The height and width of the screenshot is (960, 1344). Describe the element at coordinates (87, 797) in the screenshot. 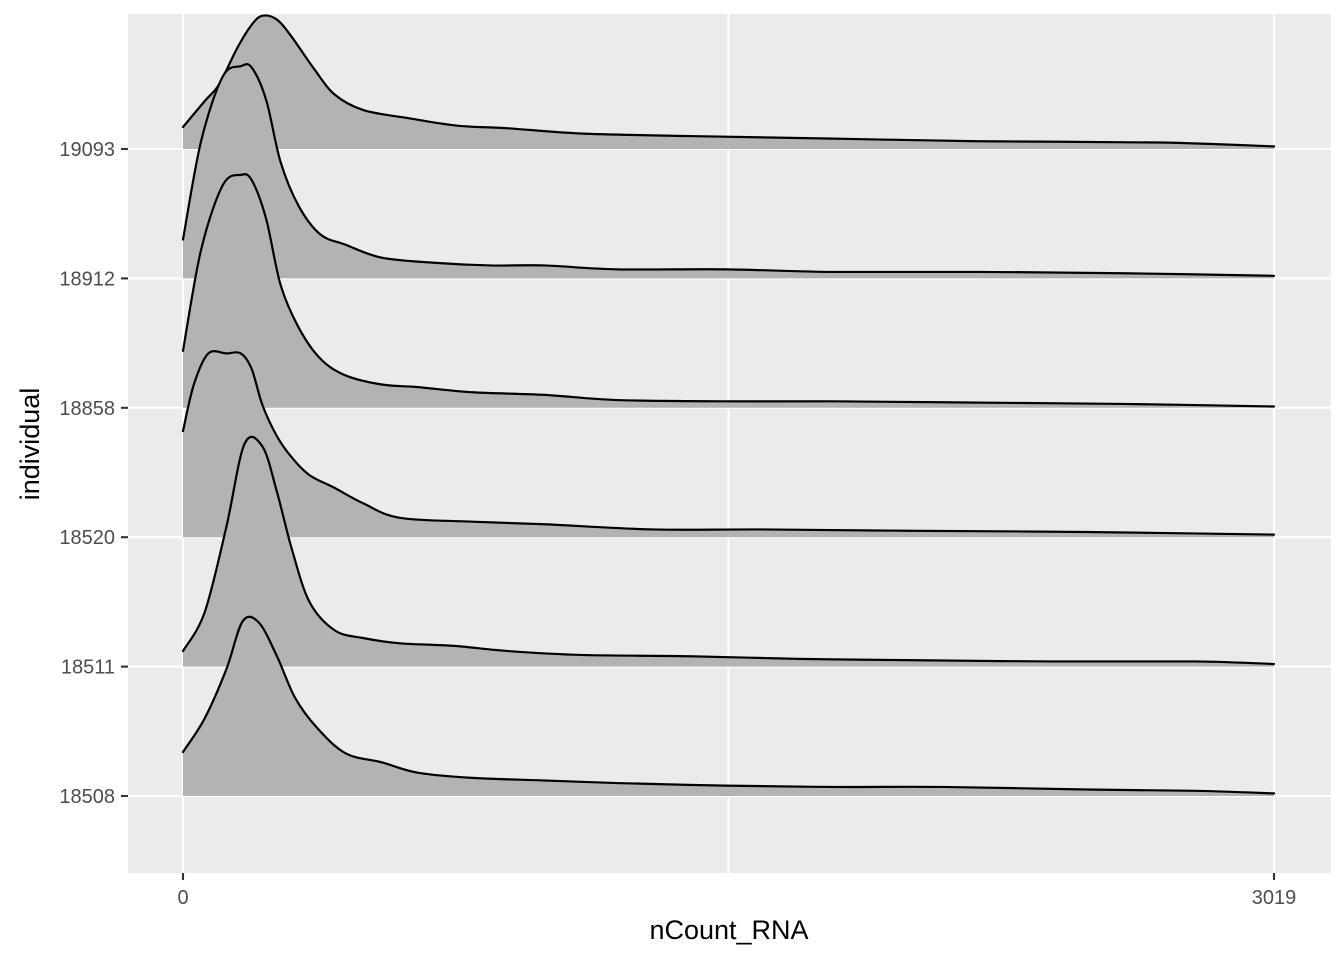

I see `y-tick-label-18508: 18508` at that location.